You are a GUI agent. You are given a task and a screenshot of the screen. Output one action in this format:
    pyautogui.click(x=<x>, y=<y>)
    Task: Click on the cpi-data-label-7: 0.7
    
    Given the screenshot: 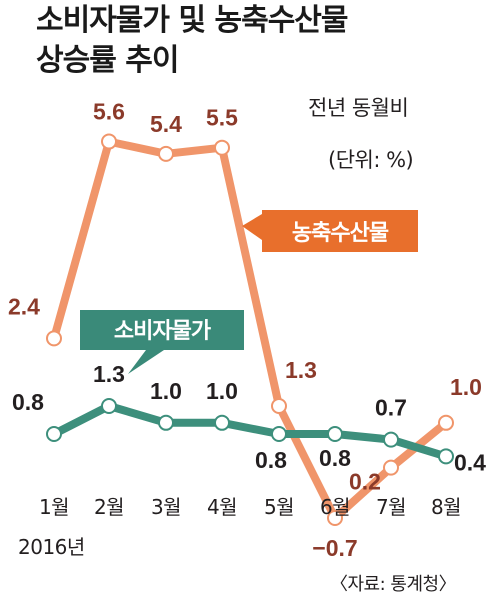 What is the action you would take?
    pyautogui.click(x=391, y=408)
    